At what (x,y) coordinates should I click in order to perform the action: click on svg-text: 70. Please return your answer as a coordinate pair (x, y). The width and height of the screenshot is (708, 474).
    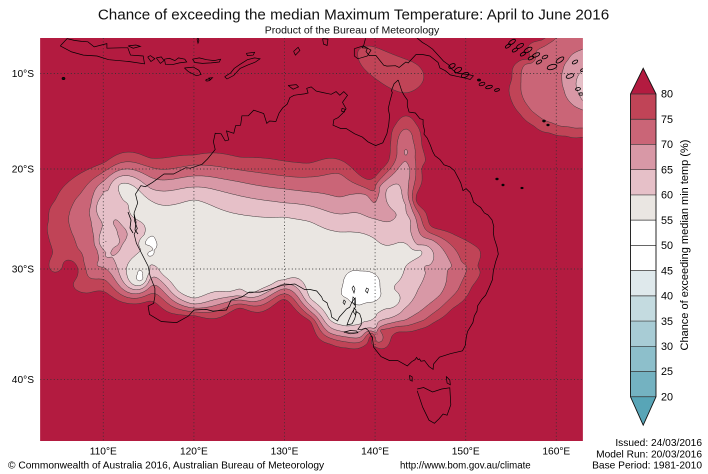
    Looking at the image, I should click on (667, 145).